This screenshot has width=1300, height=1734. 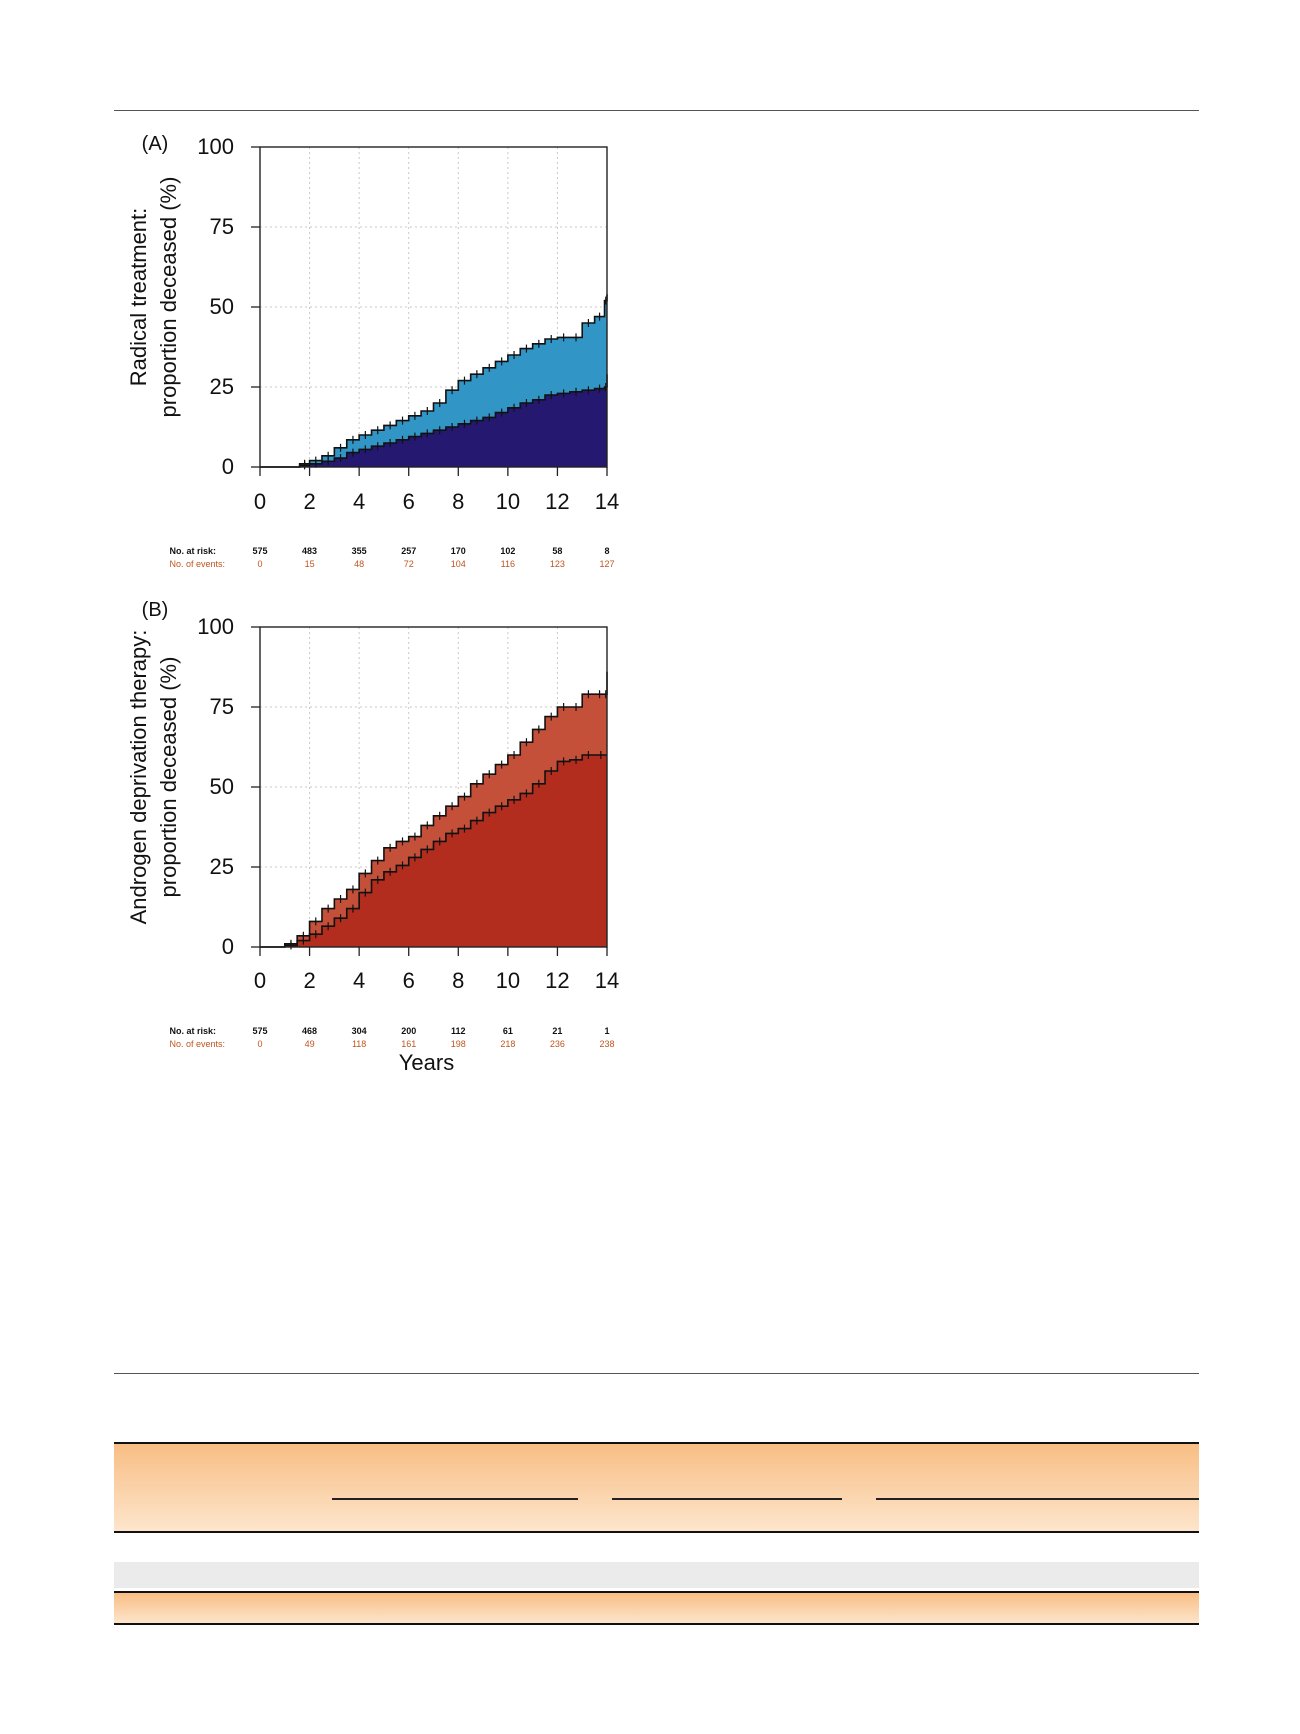 I want to click on at-risk-value: 257, so click(x=408, y=551).